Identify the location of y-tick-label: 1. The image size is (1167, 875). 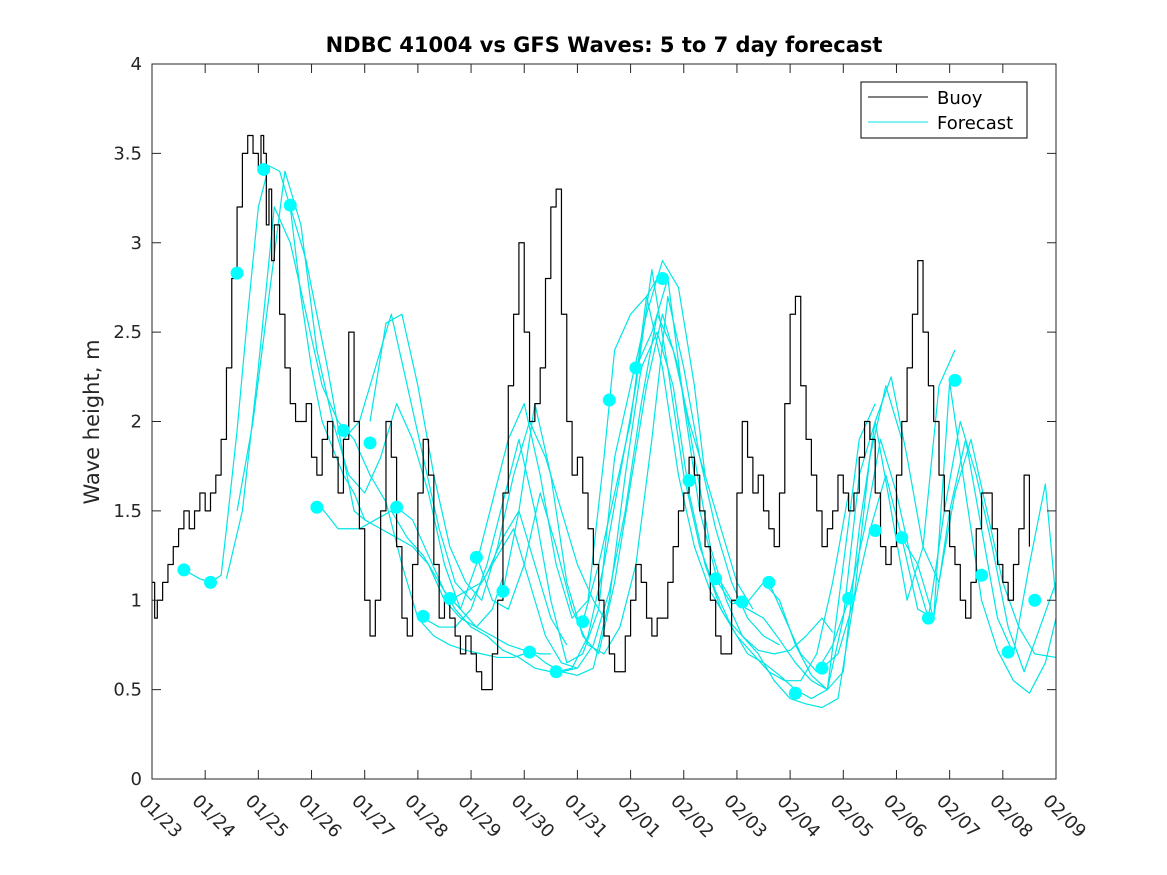
(136, 600).